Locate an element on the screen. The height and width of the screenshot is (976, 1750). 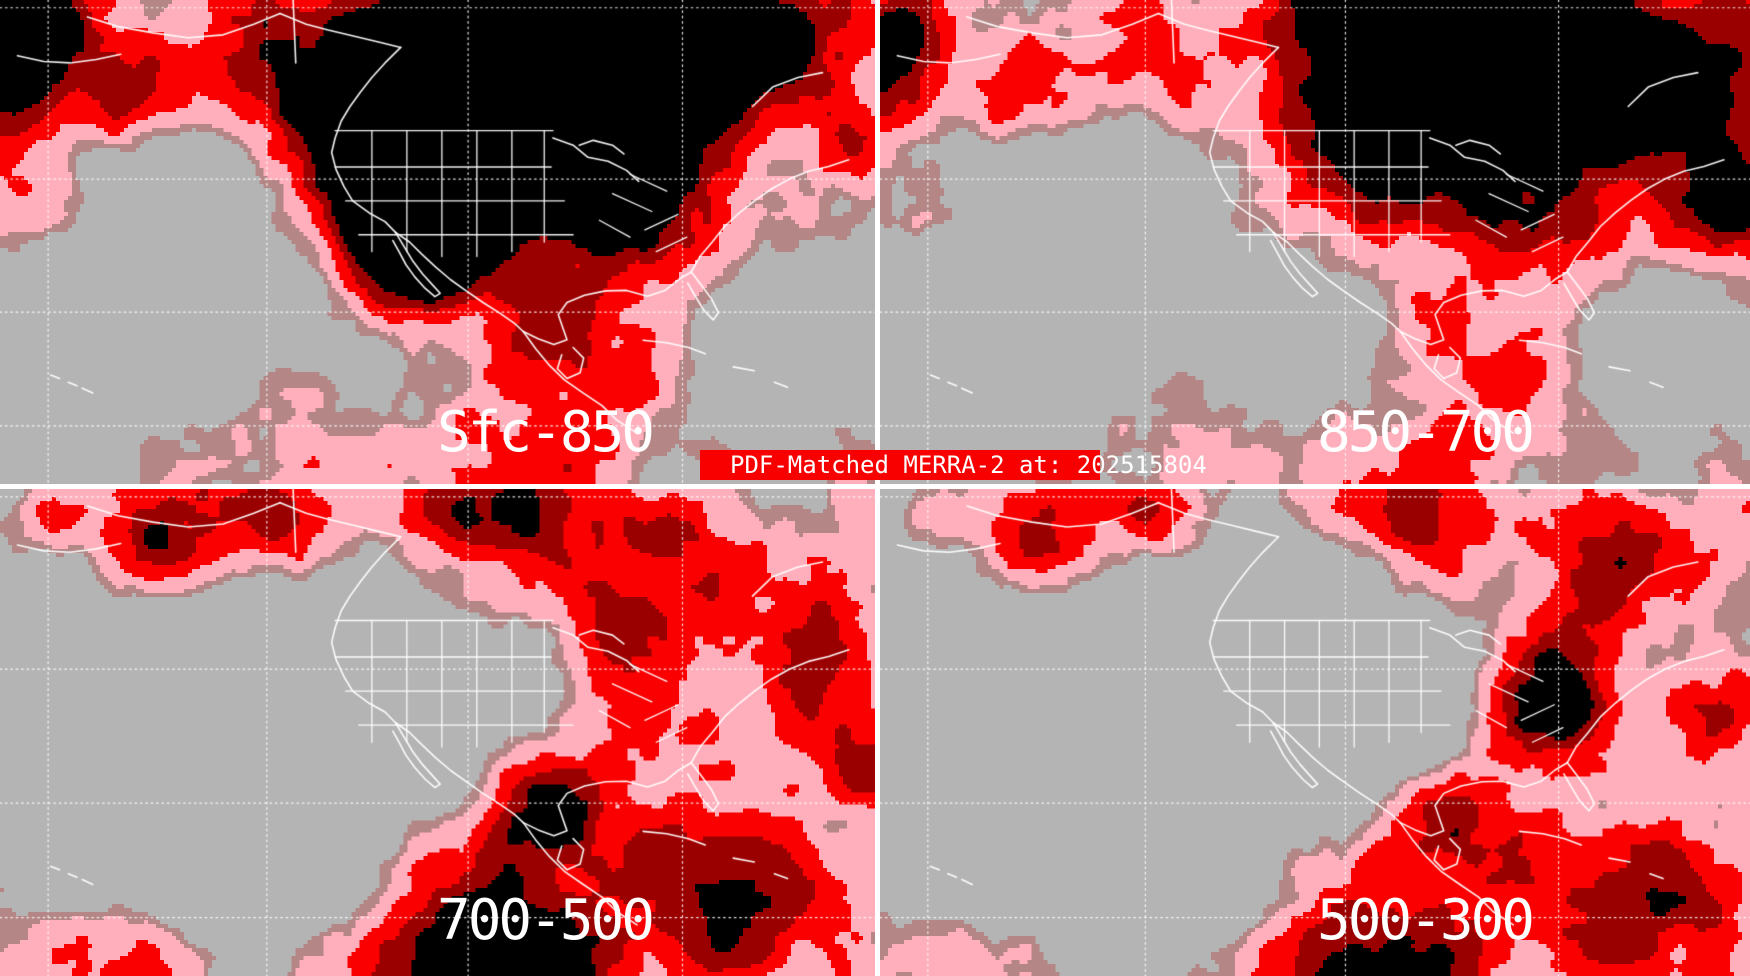
title-banner: PDF-Matched MERRA-2 at: 202515804 is located at coordinates (953, 465).